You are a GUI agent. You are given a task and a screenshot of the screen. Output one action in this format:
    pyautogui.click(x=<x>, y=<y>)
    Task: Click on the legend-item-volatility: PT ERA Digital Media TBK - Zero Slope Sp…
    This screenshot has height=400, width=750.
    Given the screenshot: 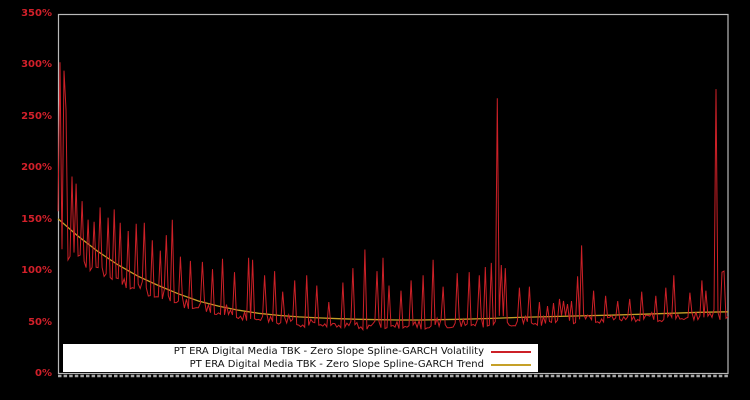 What is the action you would take?
    pyautogui.click(x=300, y=351)
    